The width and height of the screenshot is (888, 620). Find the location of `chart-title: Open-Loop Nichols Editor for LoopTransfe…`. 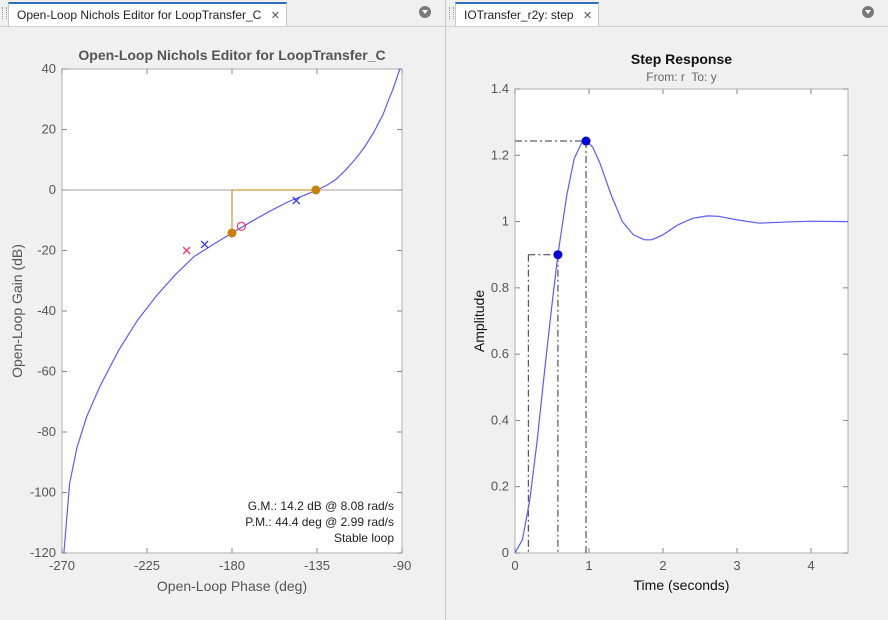

chart-title: Open-Loop Nichols Editor for LoopTransfe… is located at coordinates (231, 55).